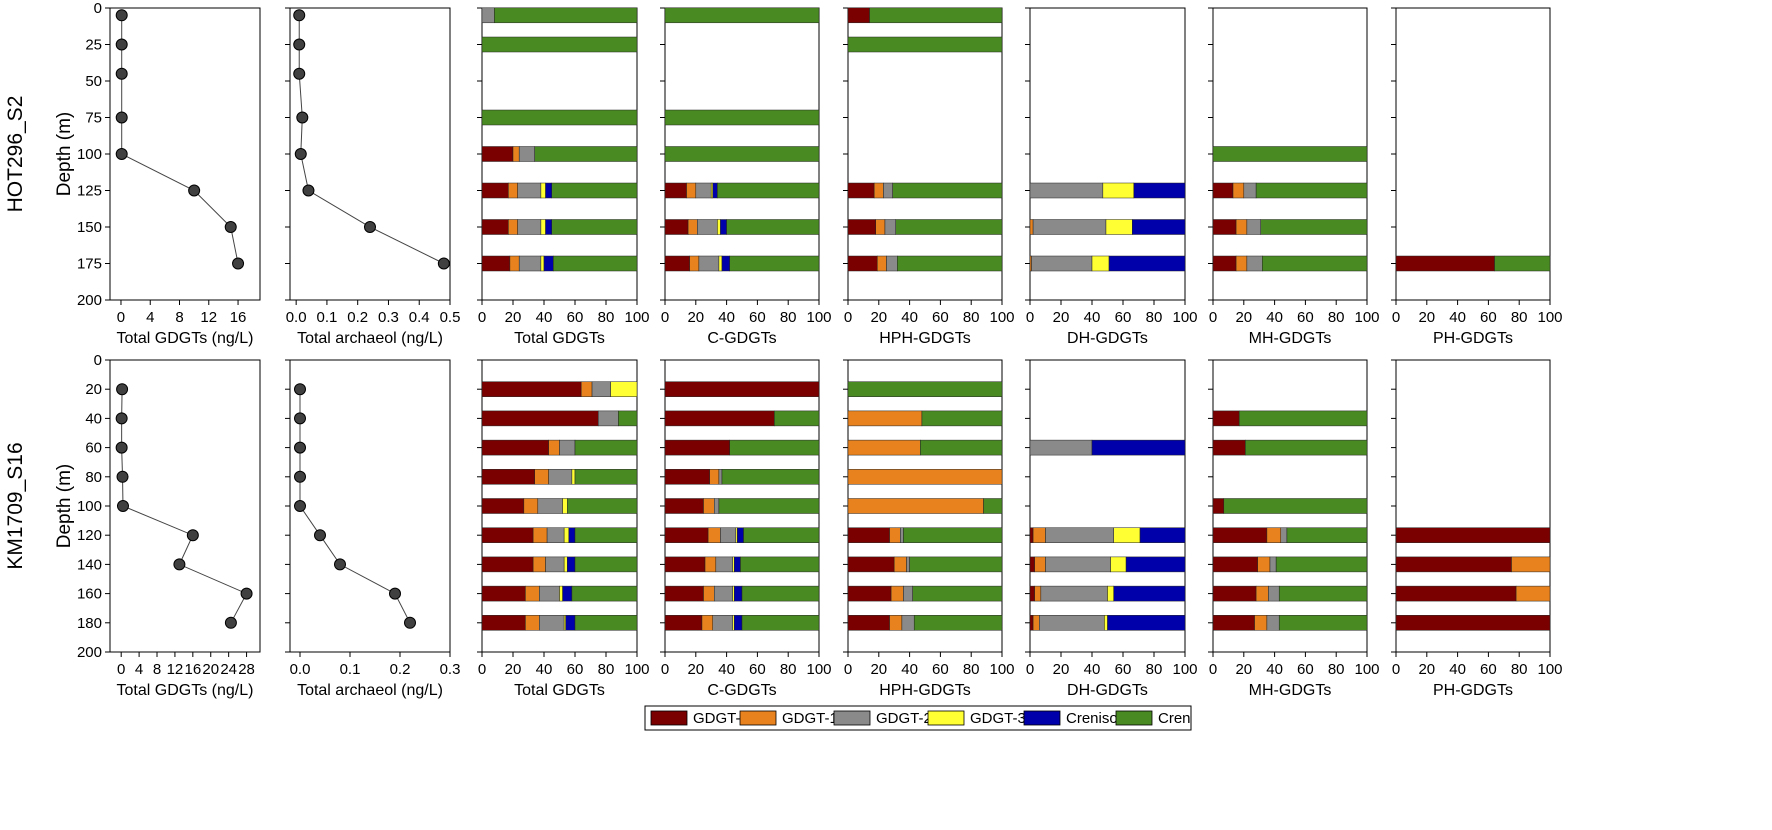 This screenshot has height=830, width=1772. Describe the element at coordinates (548, 227) in the screenshot. I see `row-1-panel-3-bar-creniso` at that location.